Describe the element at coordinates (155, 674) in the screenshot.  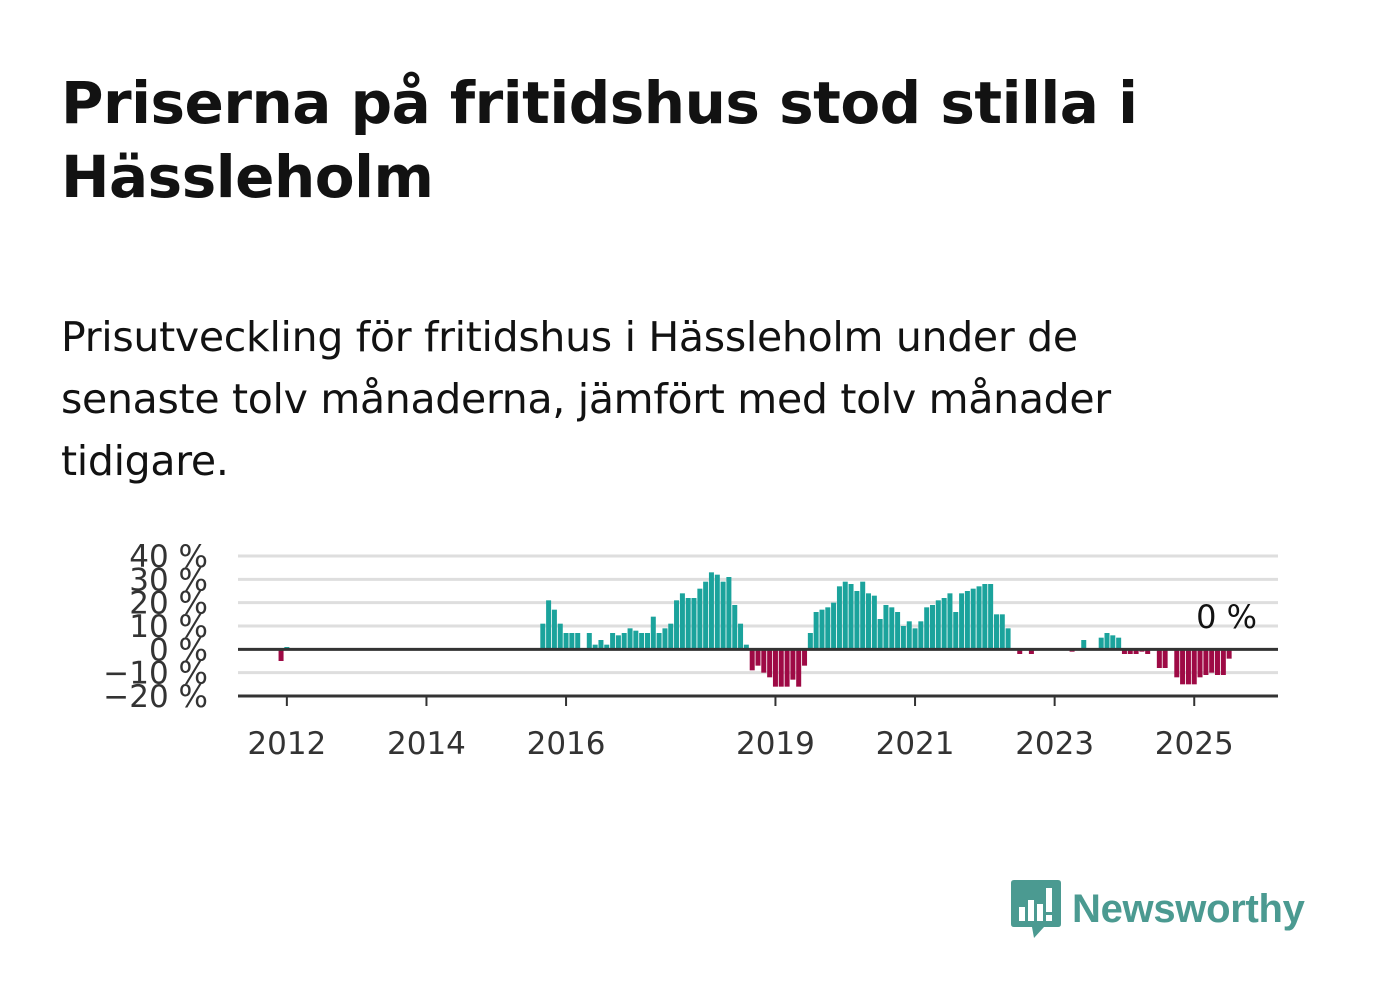
I see `y-tick-label: −10 %` at that location.